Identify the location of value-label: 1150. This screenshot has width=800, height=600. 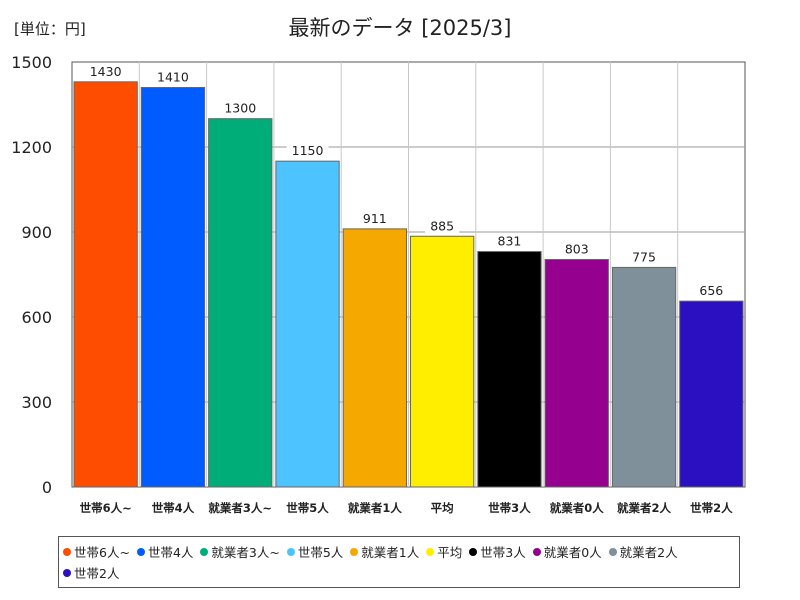
(308, 150).